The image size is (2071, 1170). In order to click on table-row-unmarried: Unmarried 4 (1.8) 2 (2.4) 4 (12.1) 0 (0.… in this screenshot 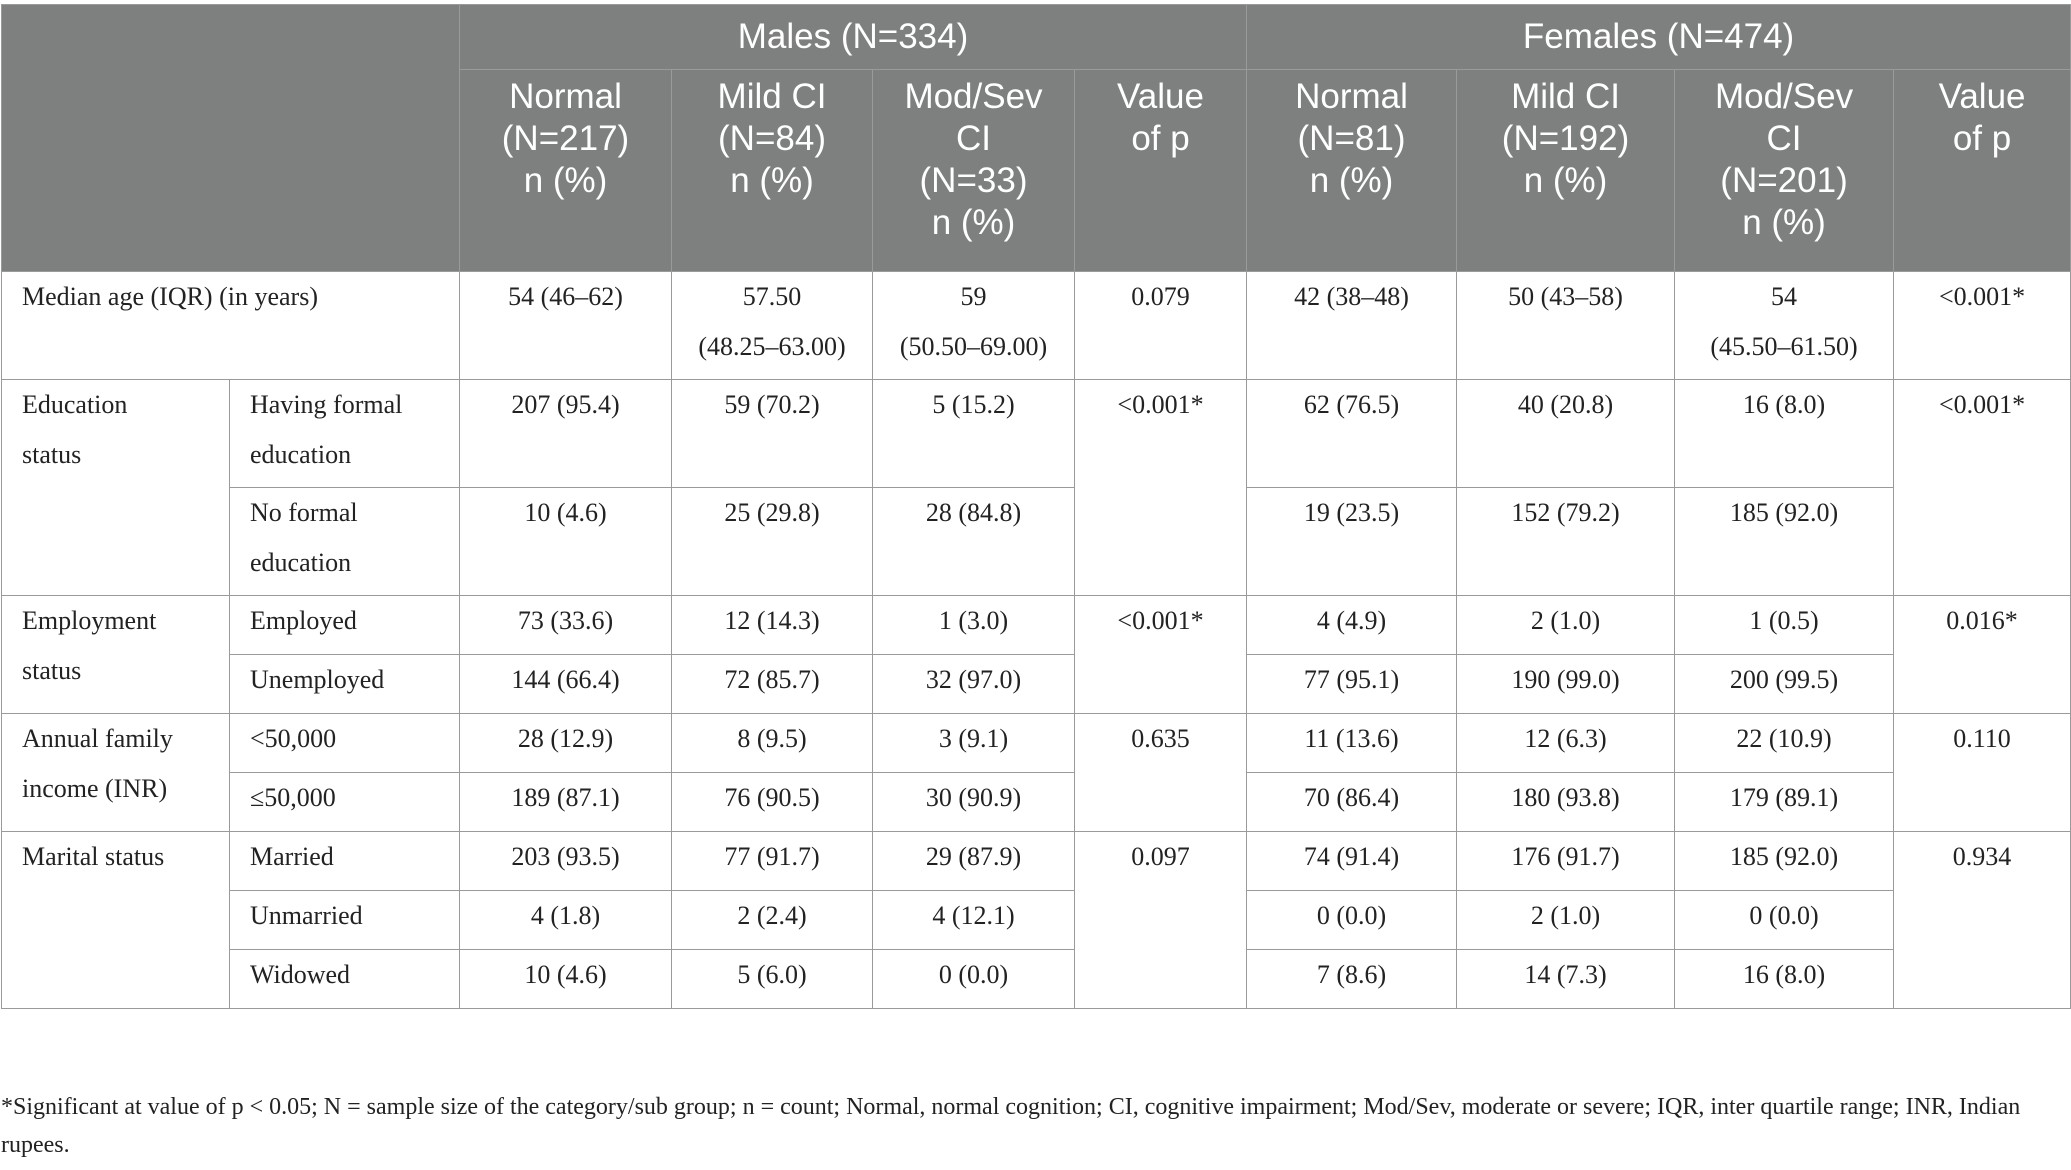, I will do `click(1036, 920)`.